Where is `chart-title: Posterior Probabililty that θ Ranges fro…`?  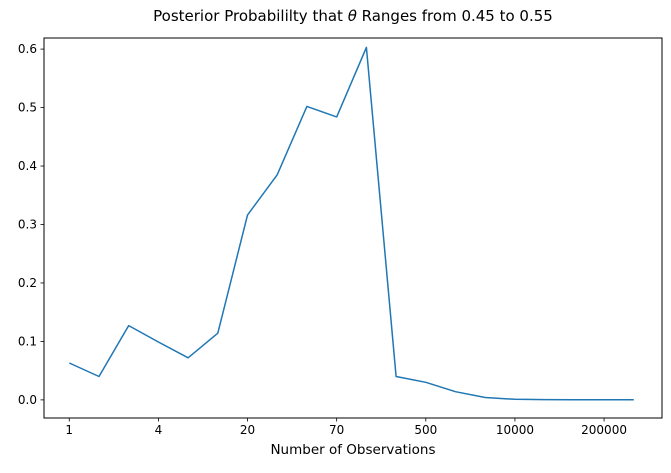
chart-title: Posterior Probabililty that θ Ranges fro… is located at coordinates (353, 16).